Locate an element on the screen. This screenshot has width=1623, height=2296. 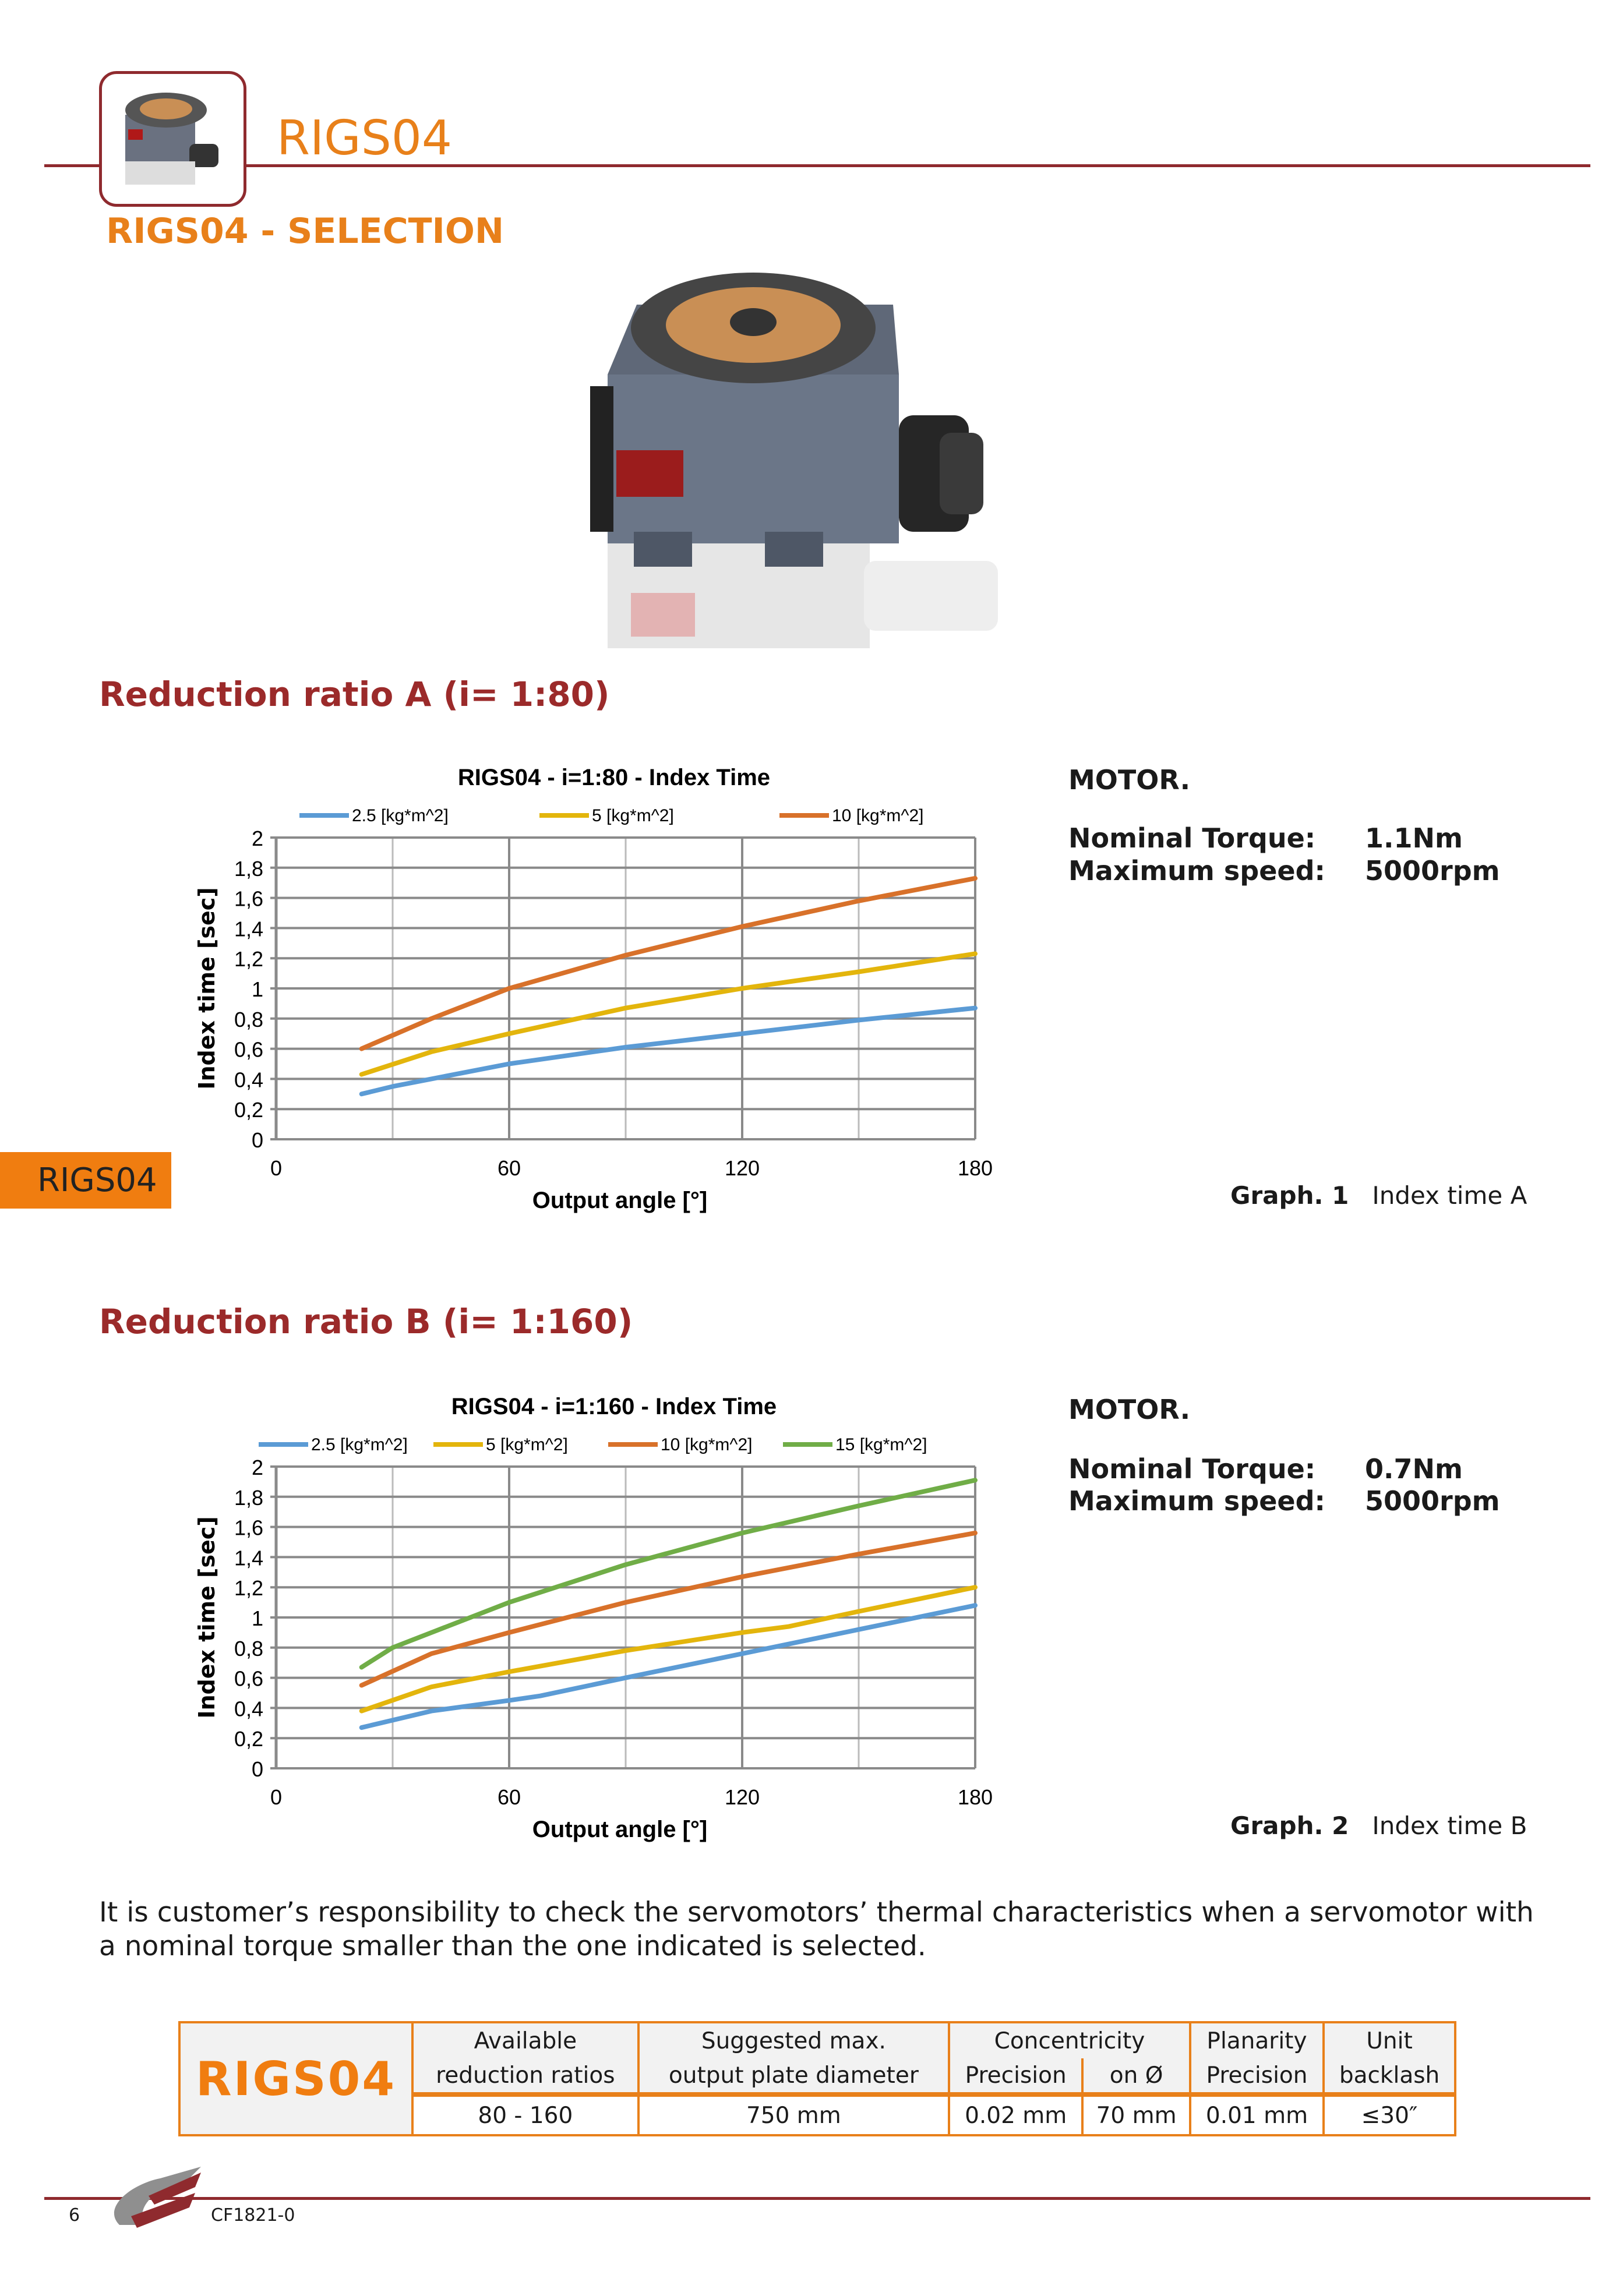
header-rule-left is located at coordinates (71, 165).